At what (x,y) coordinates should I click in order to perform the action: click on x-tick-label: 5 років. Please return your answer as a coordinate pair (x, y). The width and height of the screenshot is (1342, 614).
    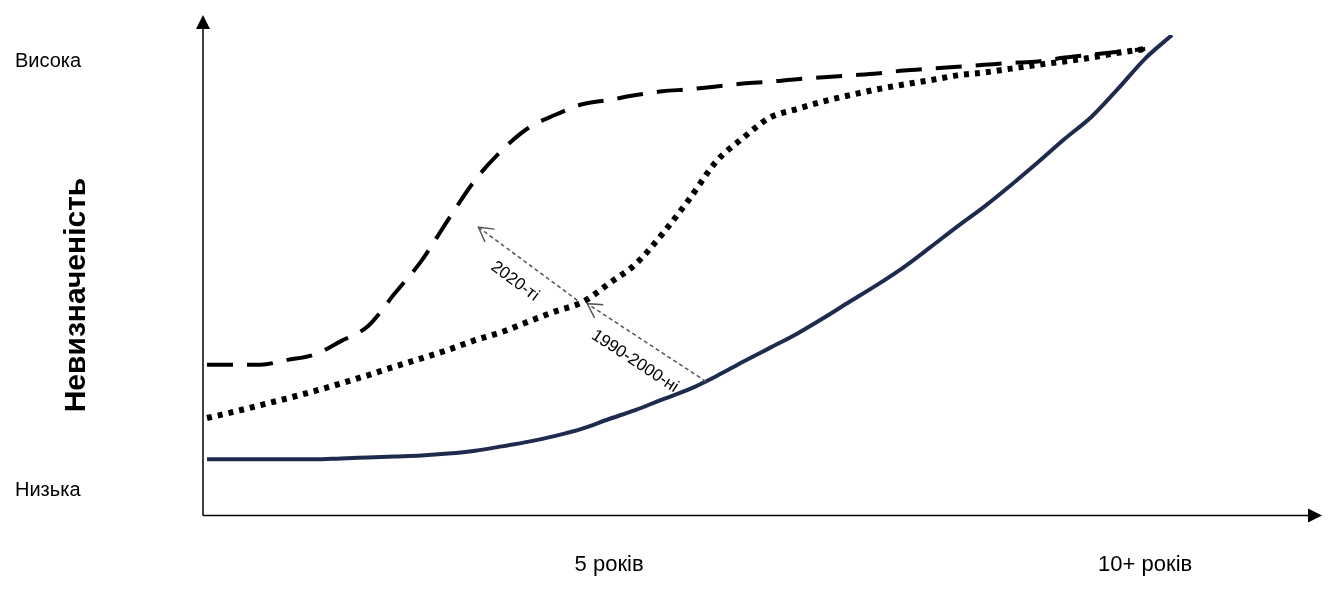
    Looking at the image, I should click on (609, 563).